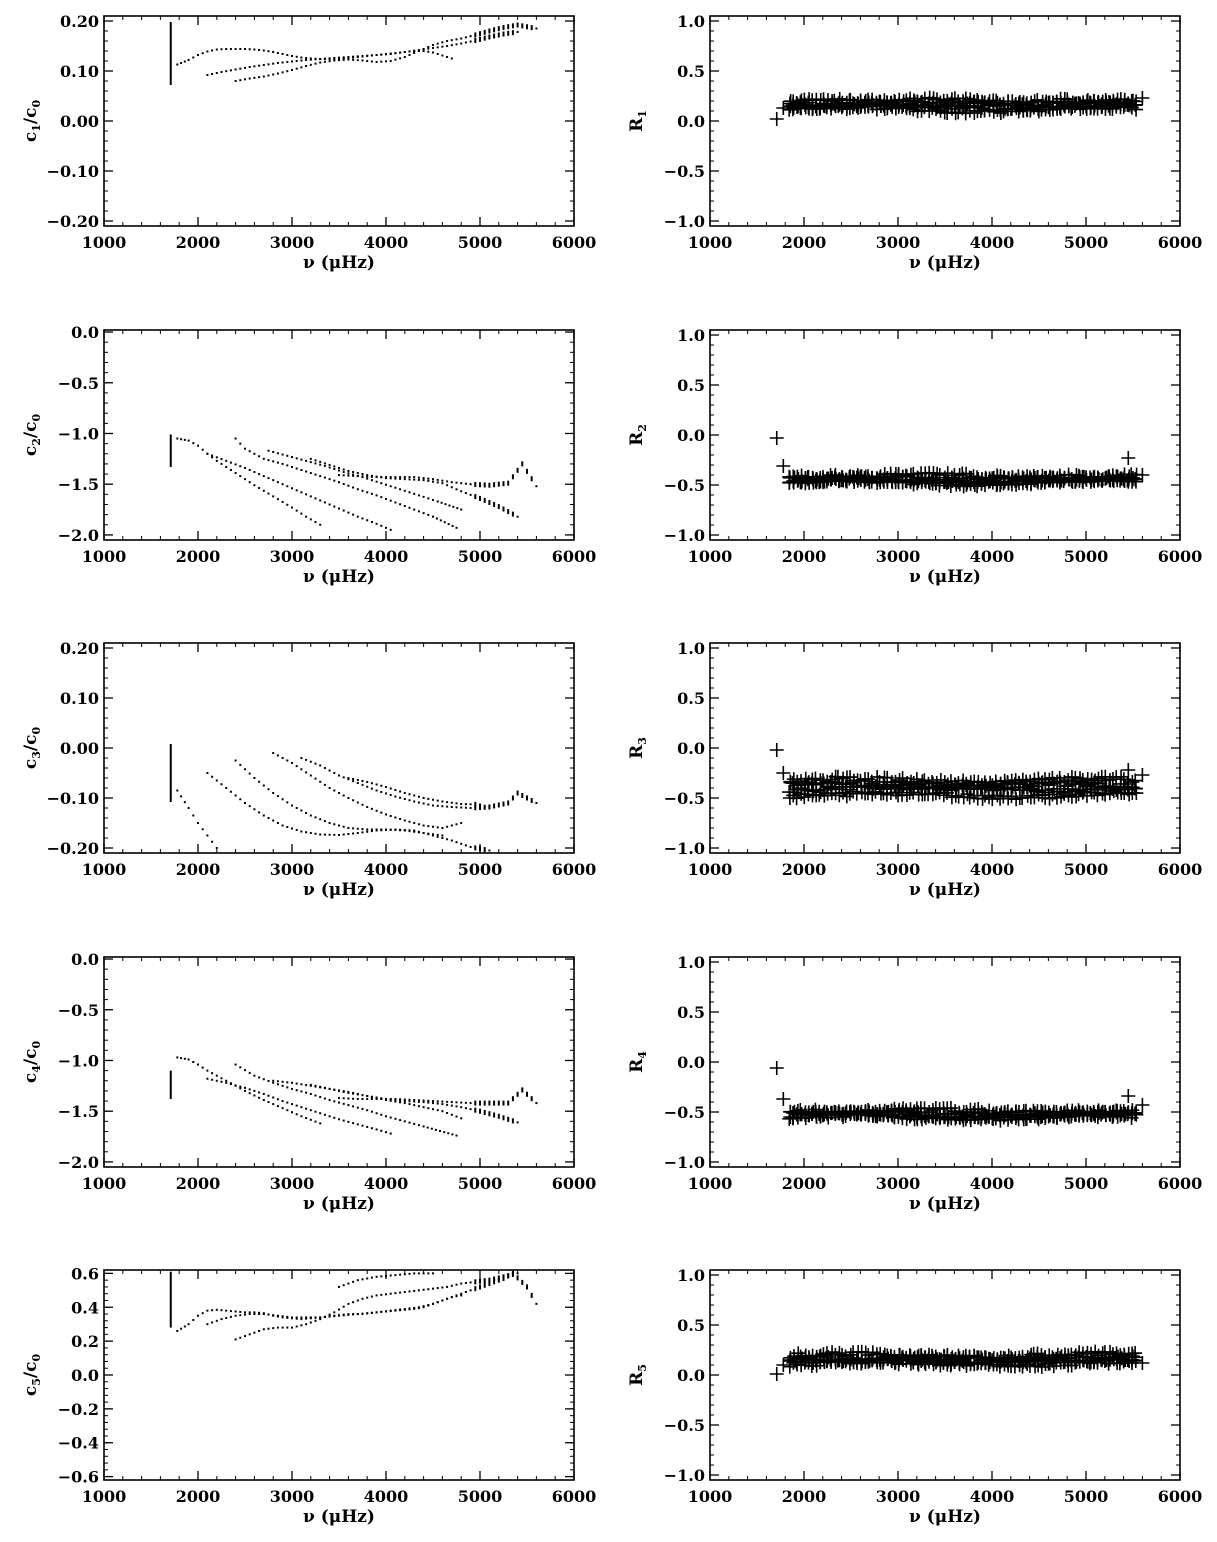 The width and height of the screenshot is (1217, 1542). I want to click on x-tick-label: 4000, so click(992, 242).